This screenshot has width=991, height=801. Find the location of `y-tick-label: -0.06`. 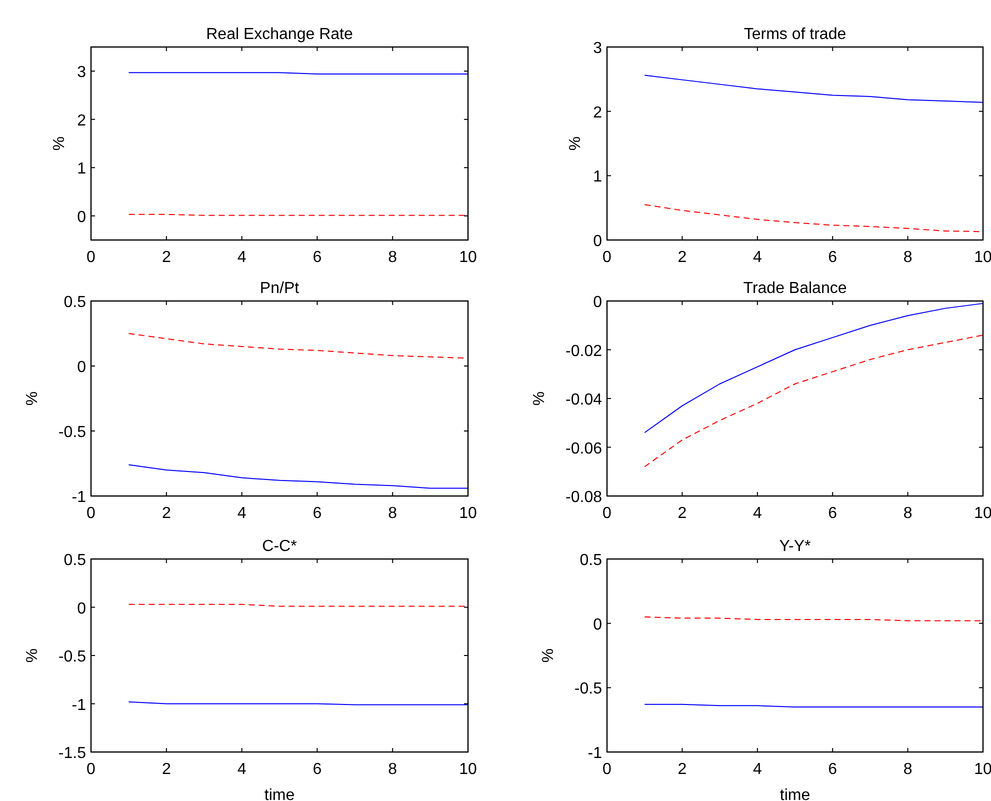

y-tick-label: -0.06 is located at coordinates (584, 449).